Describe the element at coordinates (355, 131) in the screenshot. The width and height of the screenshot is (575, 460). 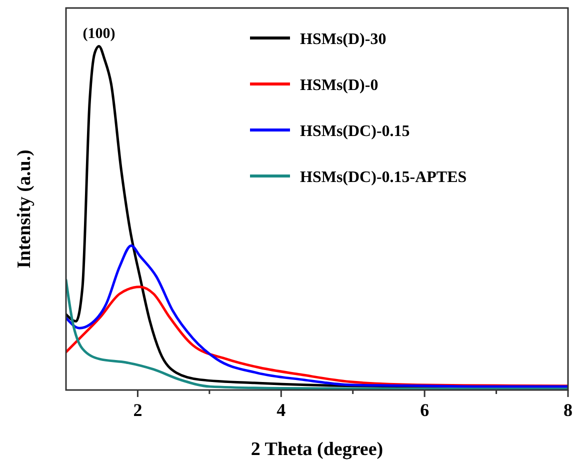
I see `legend-label: HSMs(DC)-0.15` at that location.